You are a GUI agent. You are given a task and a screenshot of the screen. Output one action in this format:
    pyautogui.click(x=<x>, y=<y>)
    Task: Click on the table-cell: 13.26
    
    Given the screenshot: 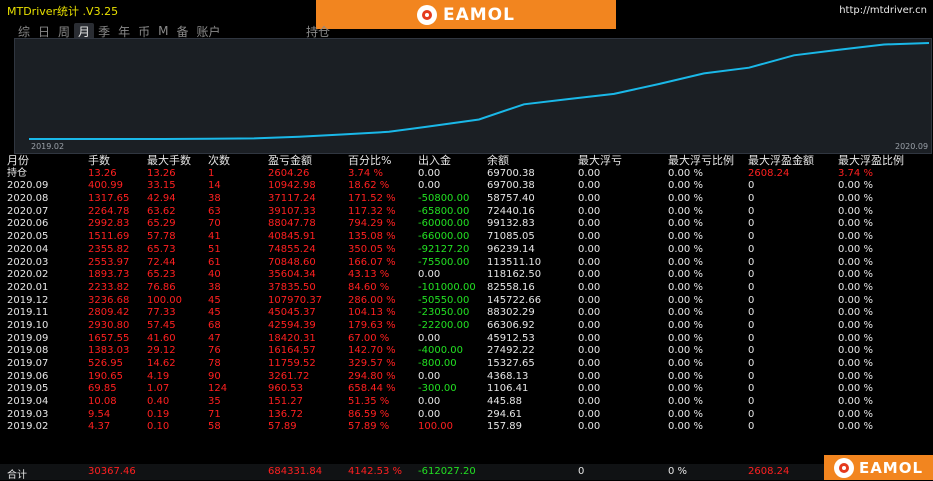 What is the action you would take?
    pyautogui.click(x=161, y=173)
    